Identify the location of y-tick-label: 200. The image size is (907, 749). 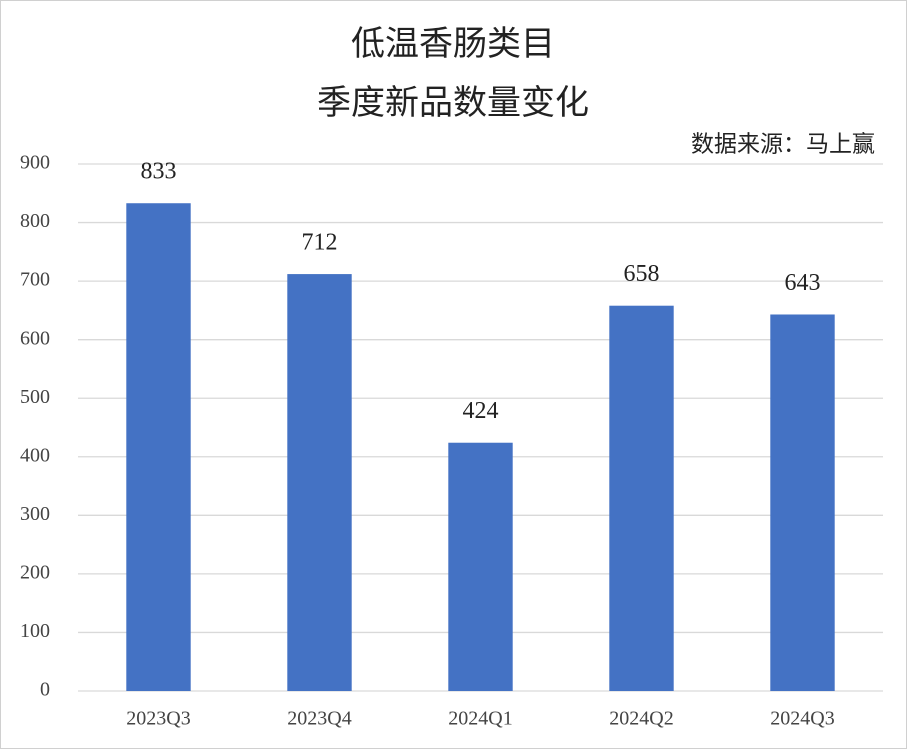
(35, 572).